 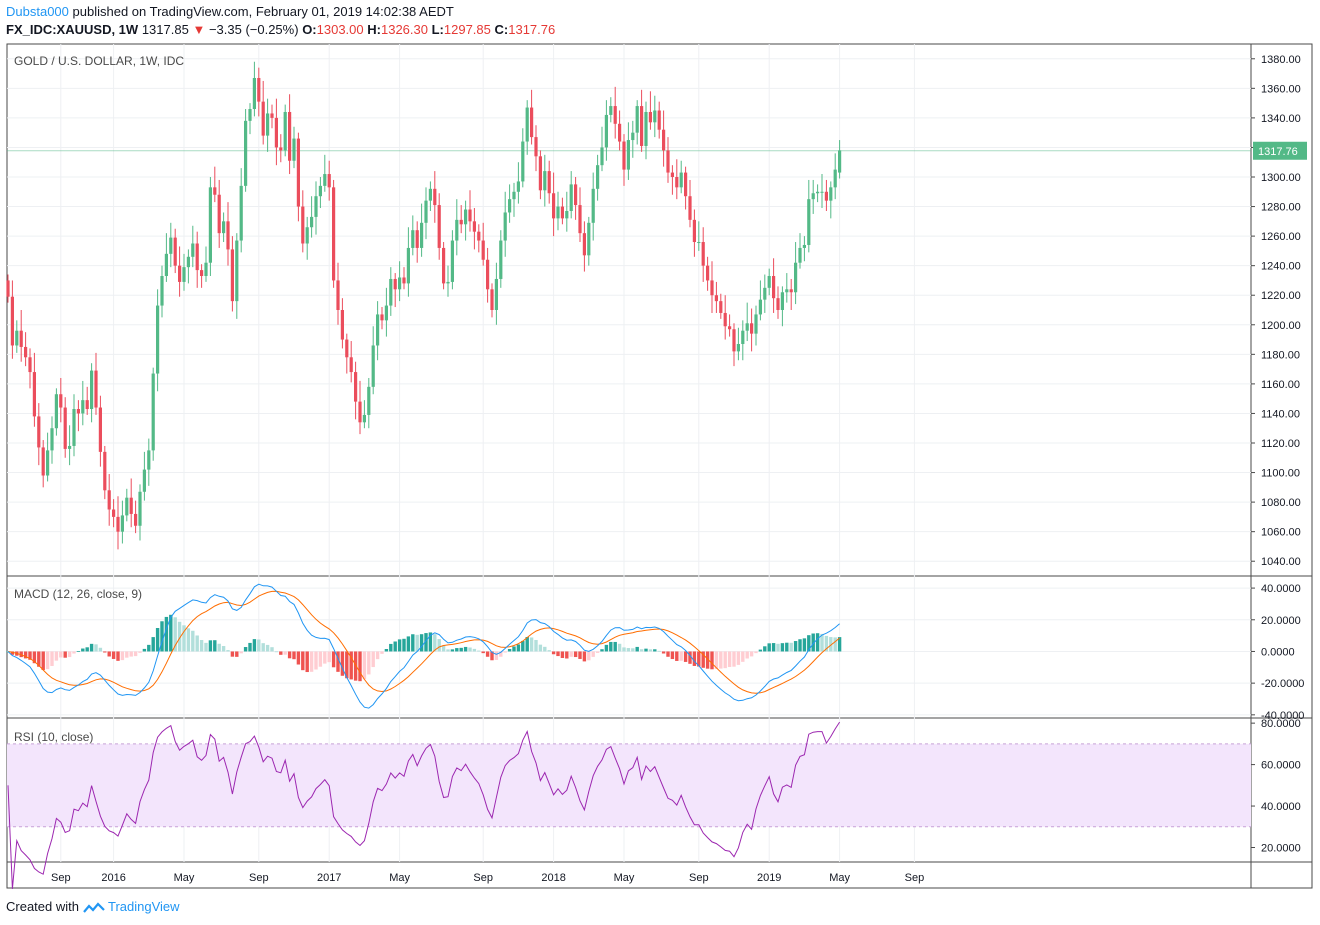 I want to click on author-link: Dubsta000, so click(x=37, y=11).